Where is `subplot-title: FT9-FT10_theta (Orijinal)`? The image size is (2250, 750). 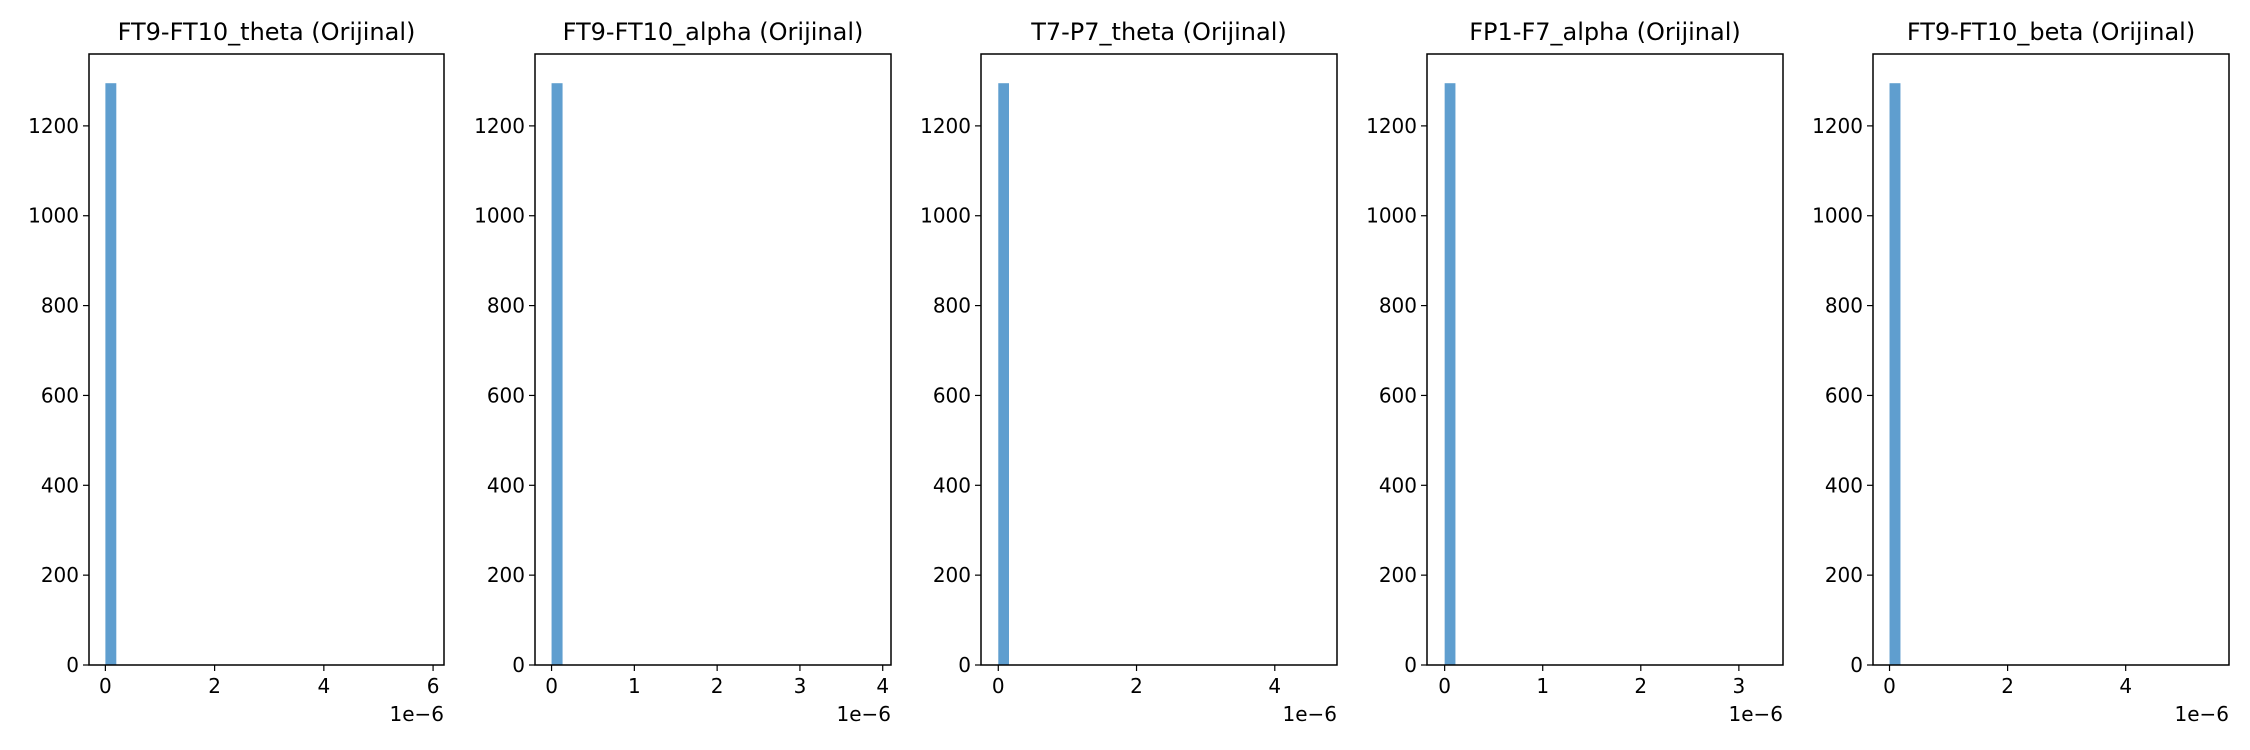 subplot-title: FT9-FT10_theta (Orijinal) is located at coordinates (267, 32).